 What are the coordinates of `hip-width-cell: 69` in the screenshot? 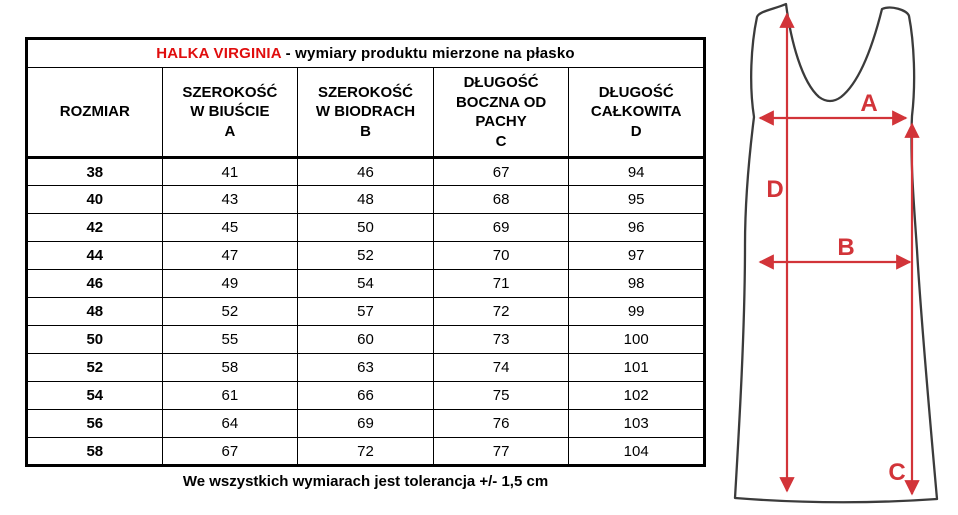 It's located at (365, 423).